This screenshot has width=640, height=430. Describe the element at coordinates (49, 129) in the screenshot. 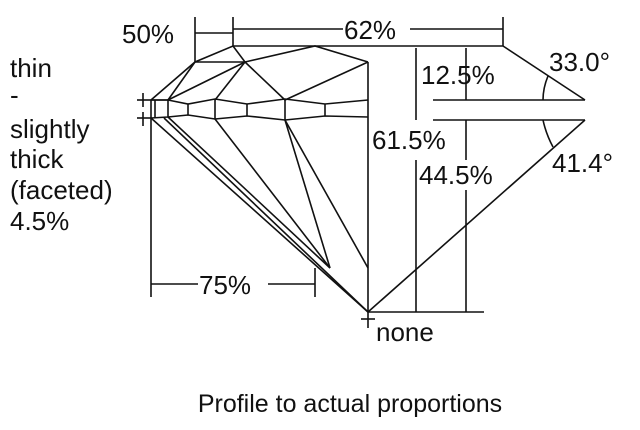

I see `girdle-label-line: slightly` at that location.